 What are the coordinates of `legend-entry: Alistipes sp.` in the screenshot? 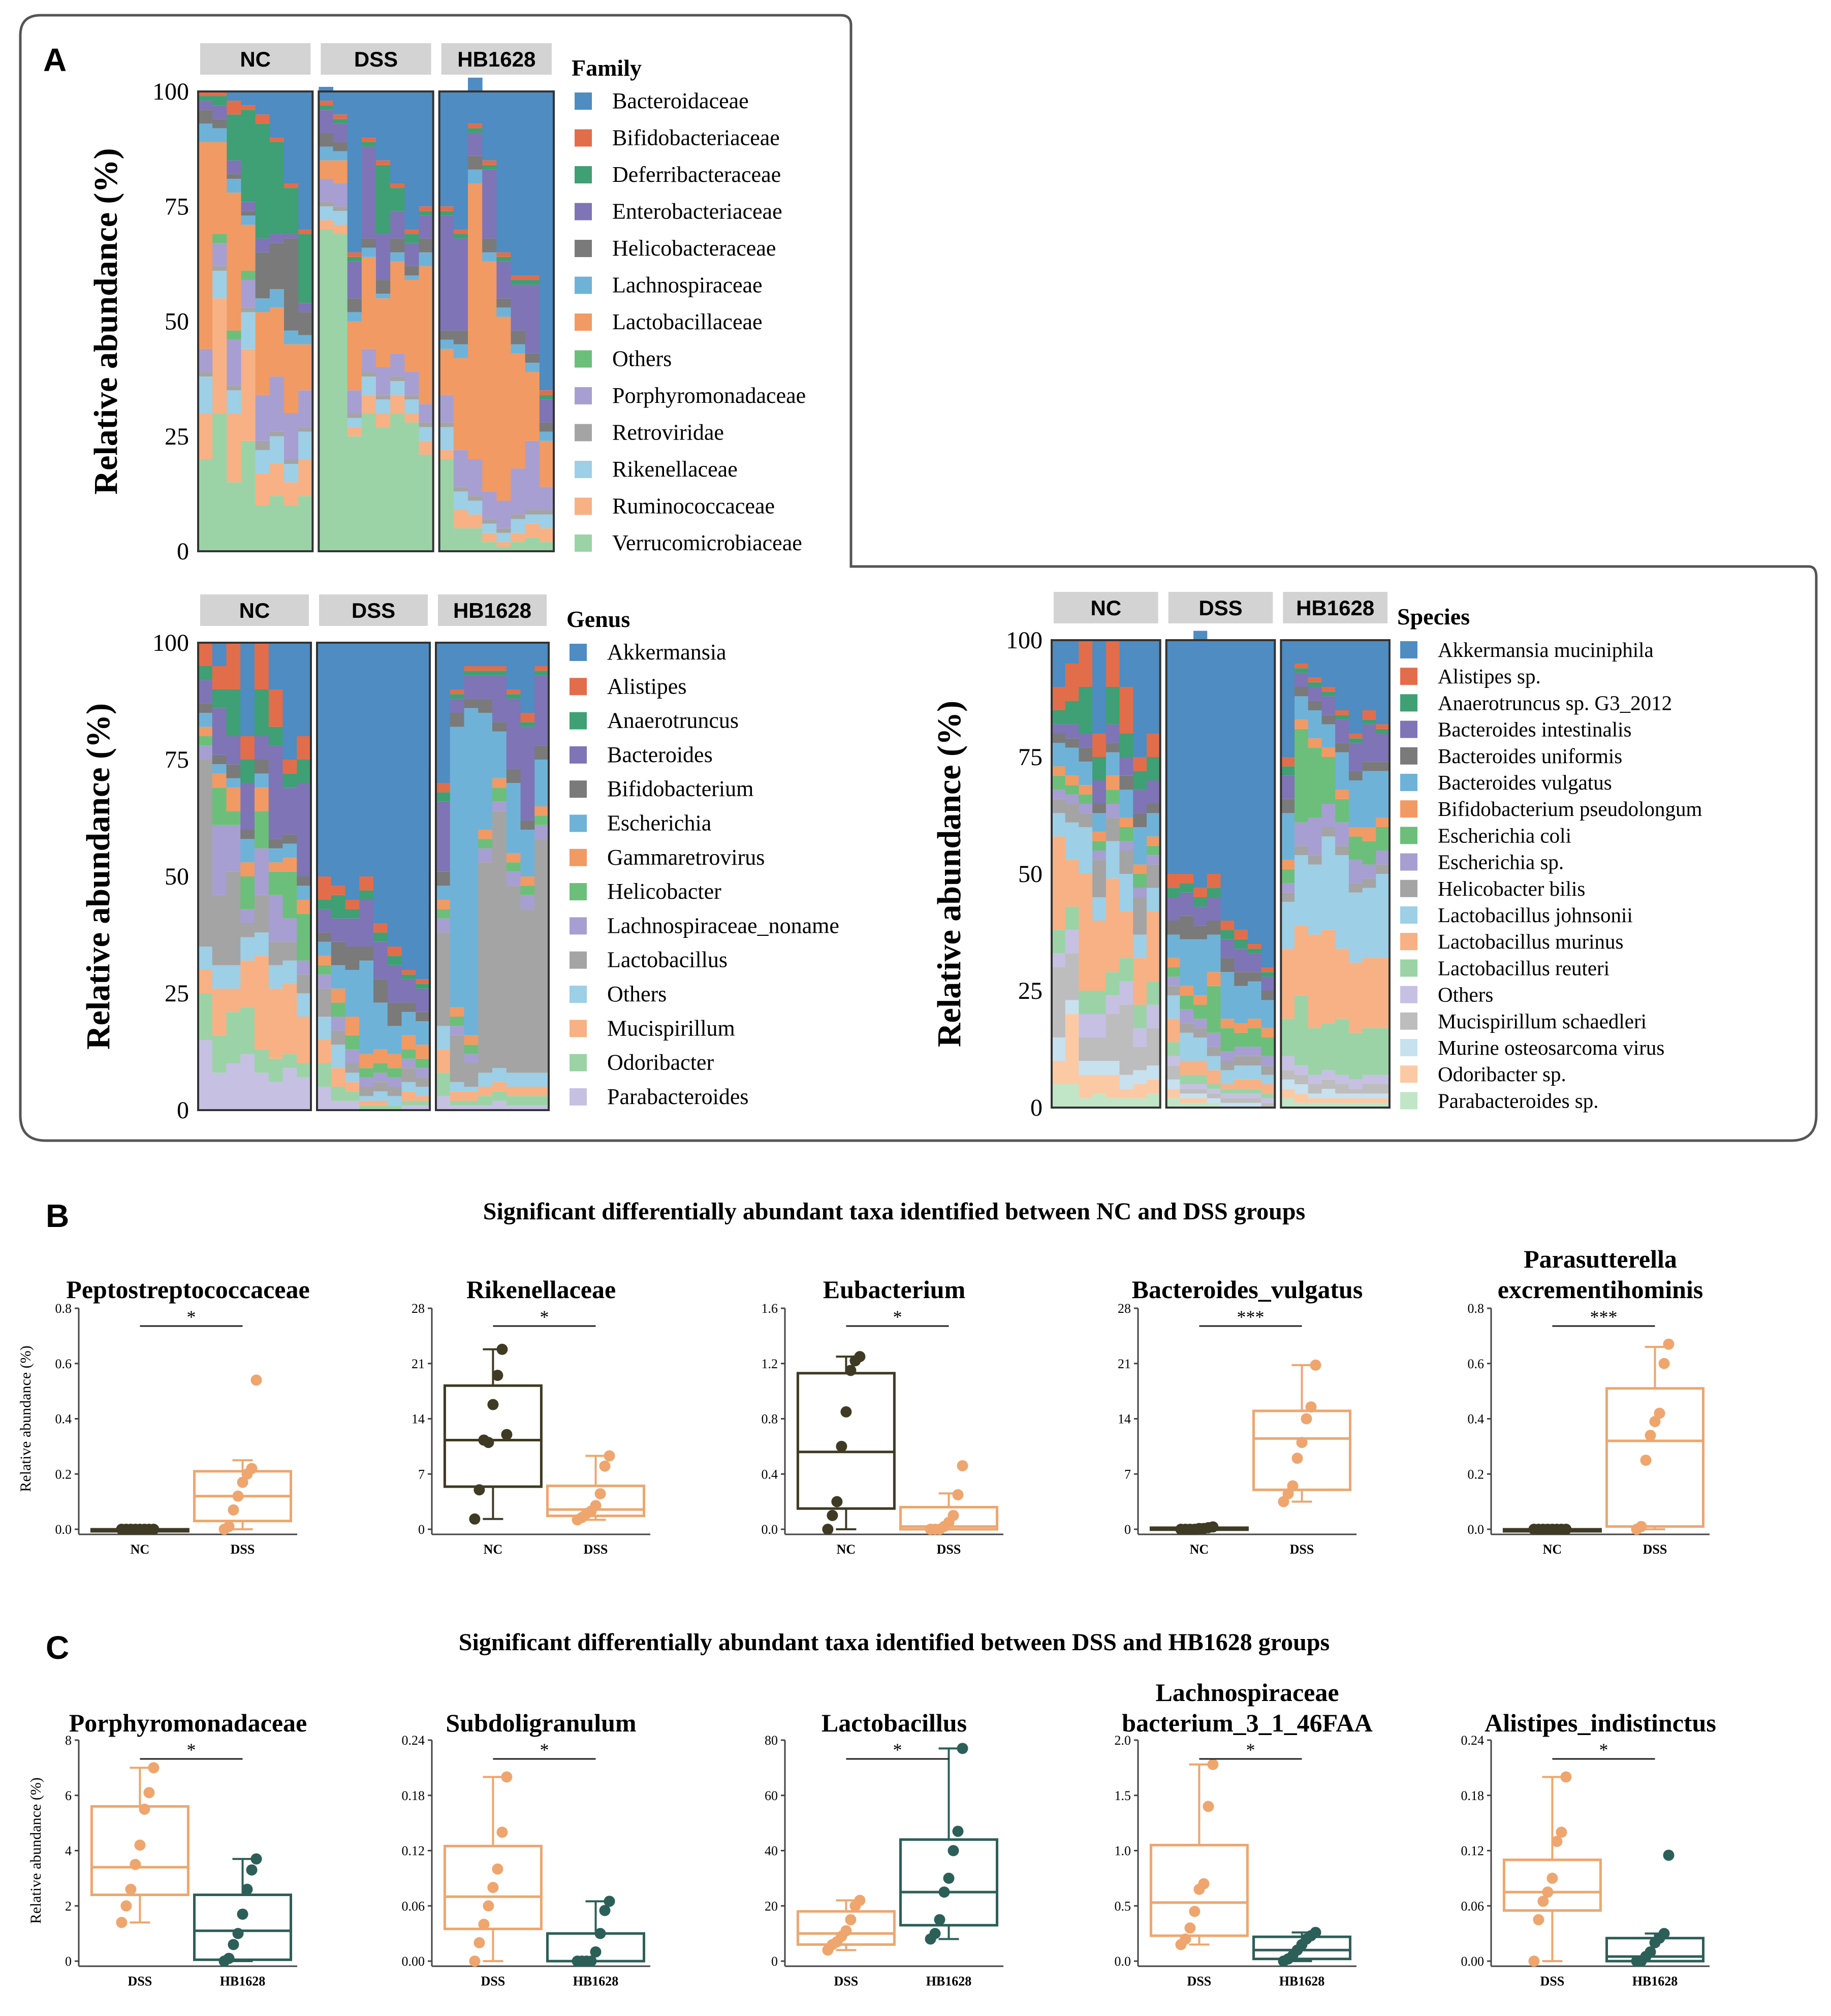 It's located at (1489, 676).